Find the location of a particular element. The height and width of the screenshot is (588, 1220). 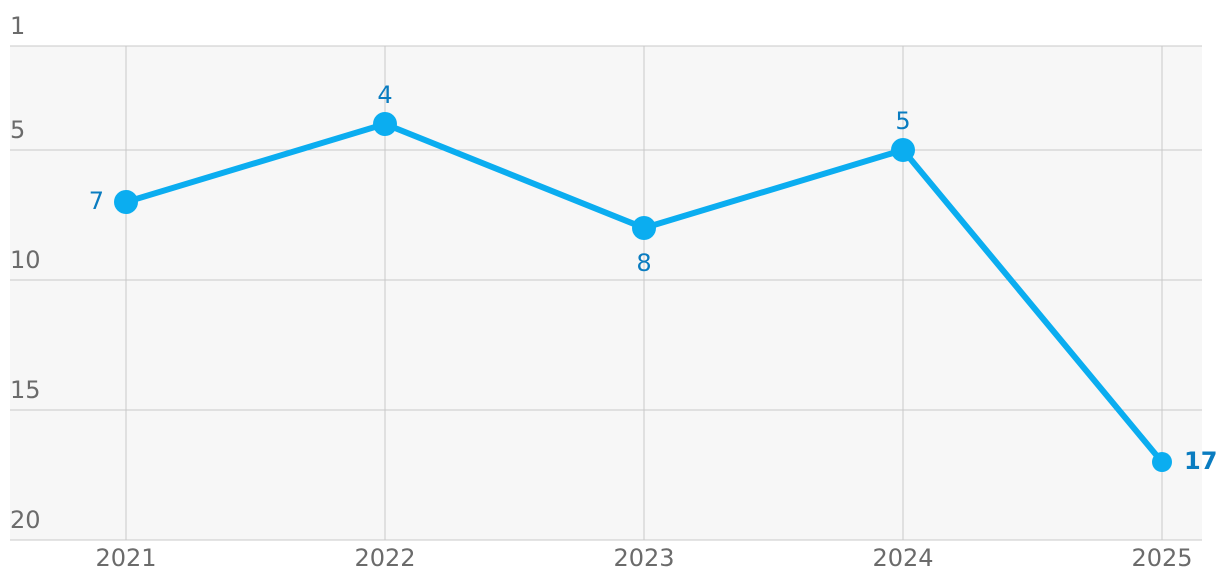

data-label: 17 is located at coordinates (1200, 461).